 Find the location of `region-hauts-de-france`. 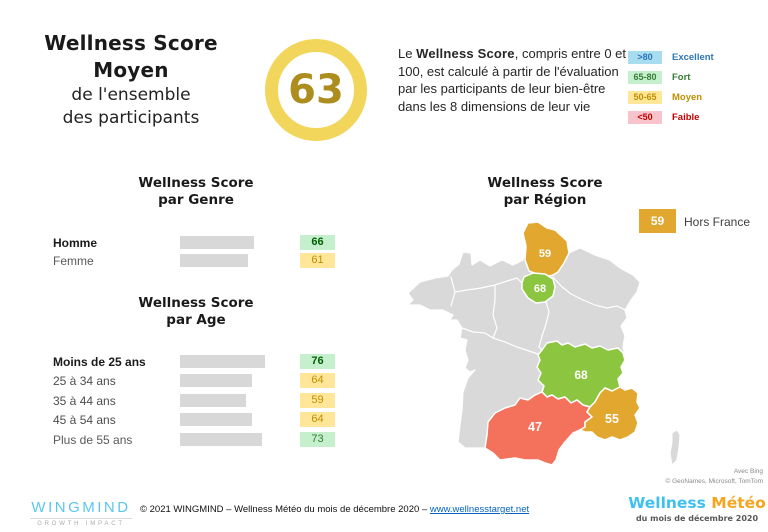

region-hauts-de-france is located at coordinates (546, 249).